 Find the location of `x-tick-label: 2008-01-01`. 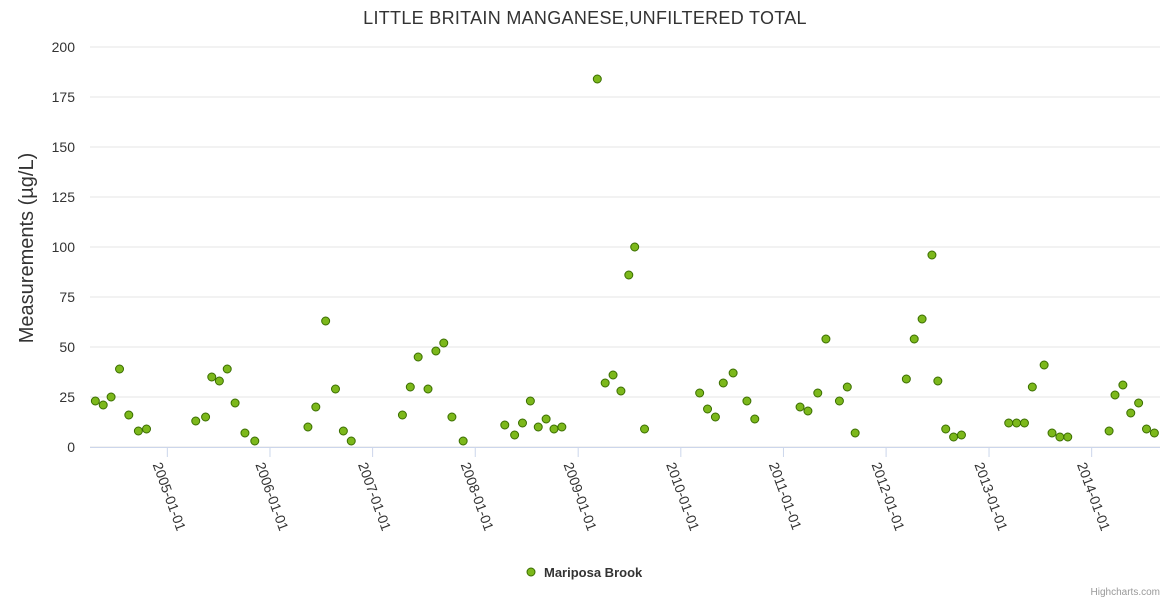

x-tick-label: 2008-01-01 is located at coordinates (478, 496).